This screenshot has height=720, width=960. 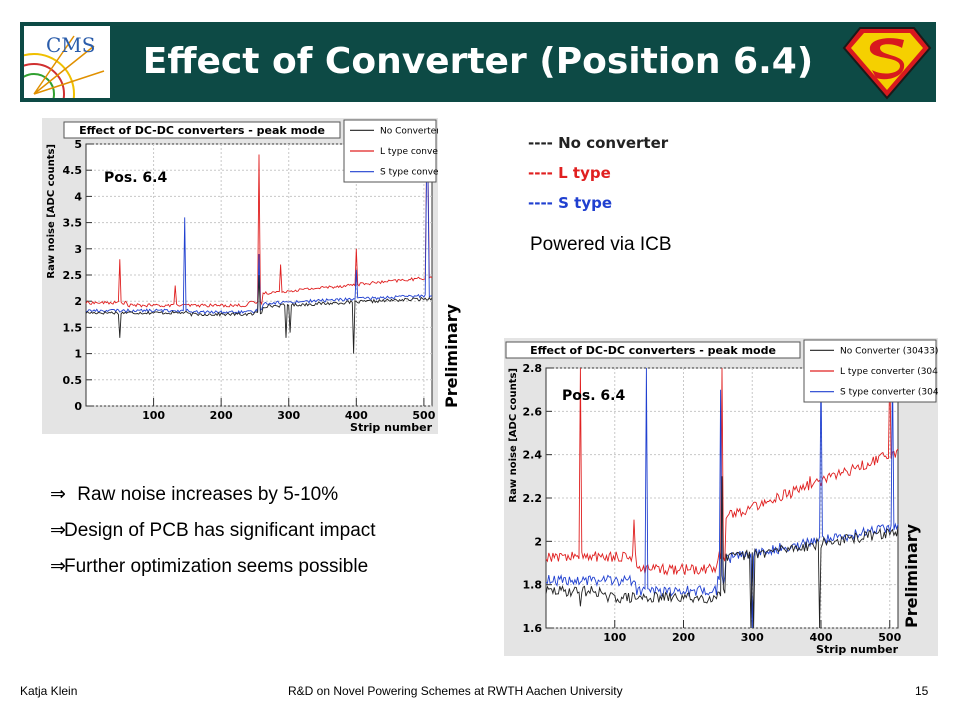 I want to click on footer-author: Katja Klein, so click(x=49, y=691).